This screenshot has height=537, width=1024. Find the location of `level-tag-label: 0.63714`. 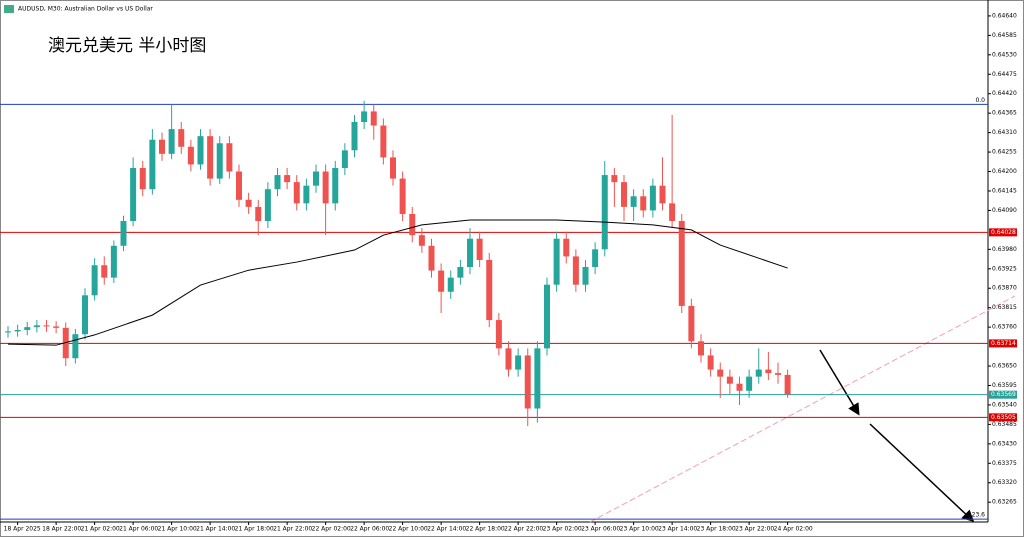

level-tag-label: 0.63714 is located at coordinates (1003, 343).